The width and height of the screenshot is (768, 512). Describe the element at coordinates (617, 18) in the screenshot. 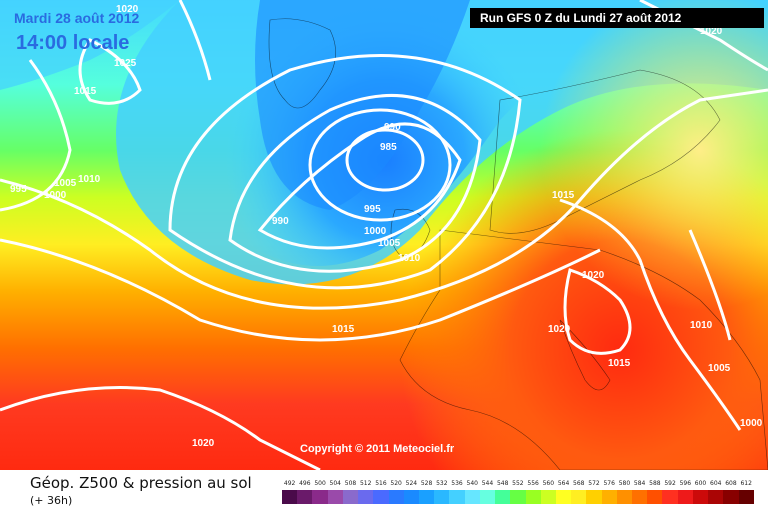

I see `model-run-banner: Run GFS 0 Z du Lundi 27 août 2012` at that location.